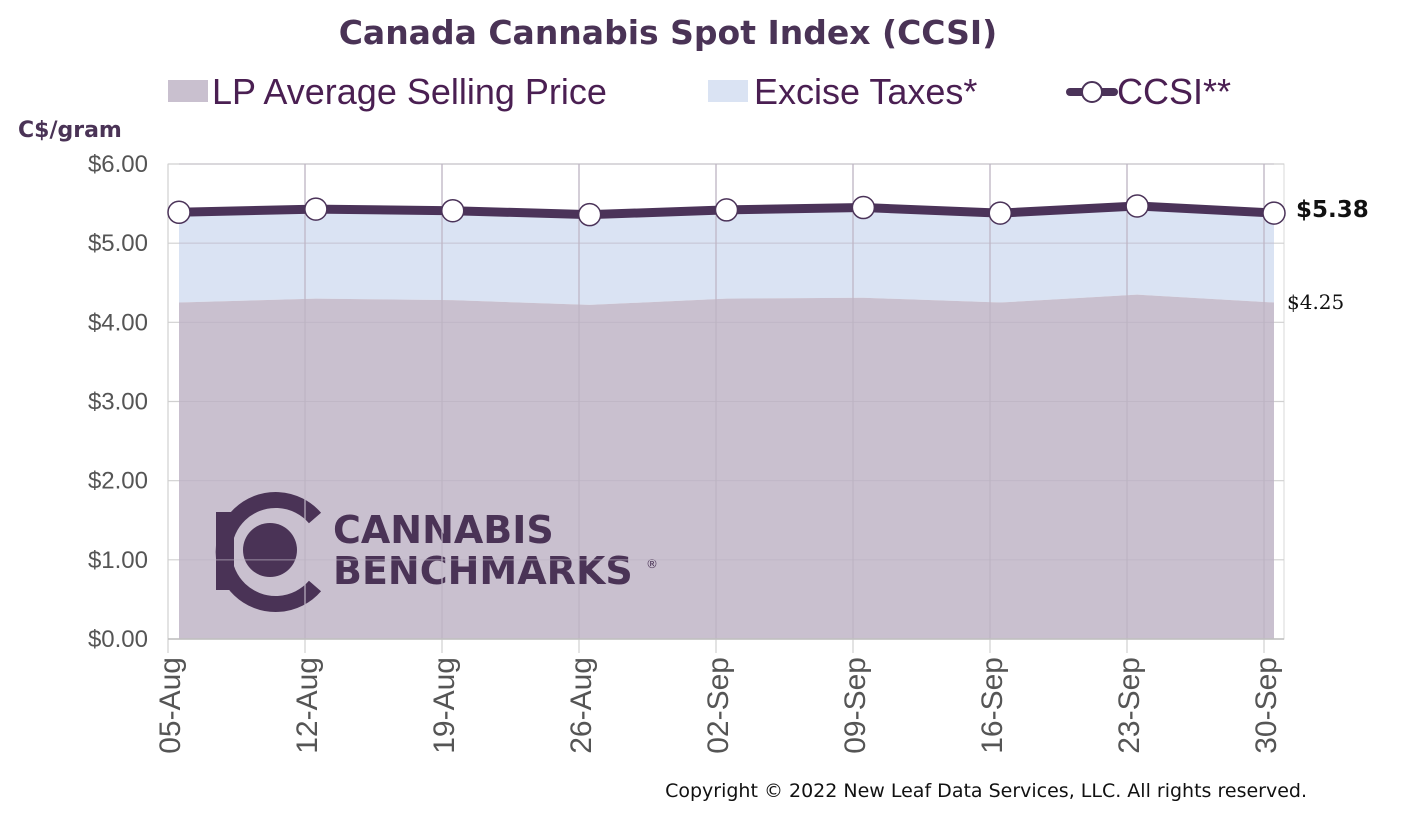  Describe the element at coordinates (170, 705) in the screenshot. I see `x-tick-label: 05-Aug` at that location.